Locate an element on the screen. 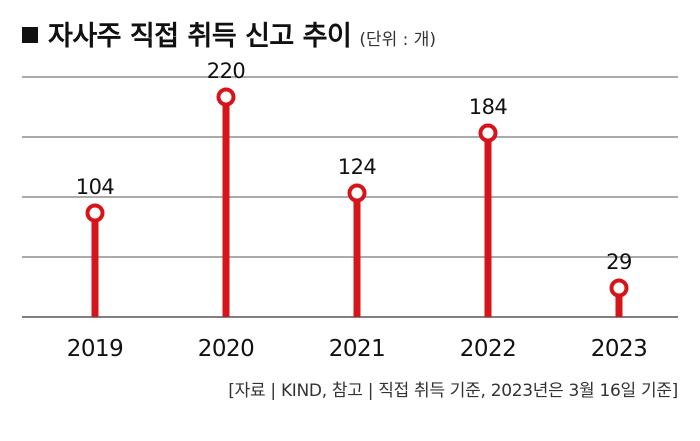  x-tick-label: 2021 is located at coordinates (357, 349).